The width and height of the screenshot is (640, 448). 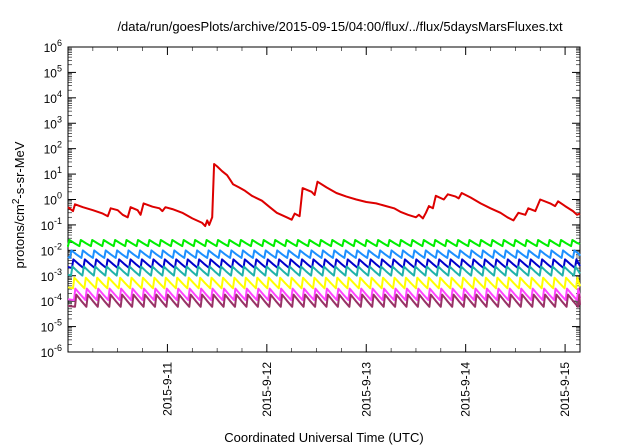 I want to click on y-tick-label: 10⁴, so click(x=53, y=97).